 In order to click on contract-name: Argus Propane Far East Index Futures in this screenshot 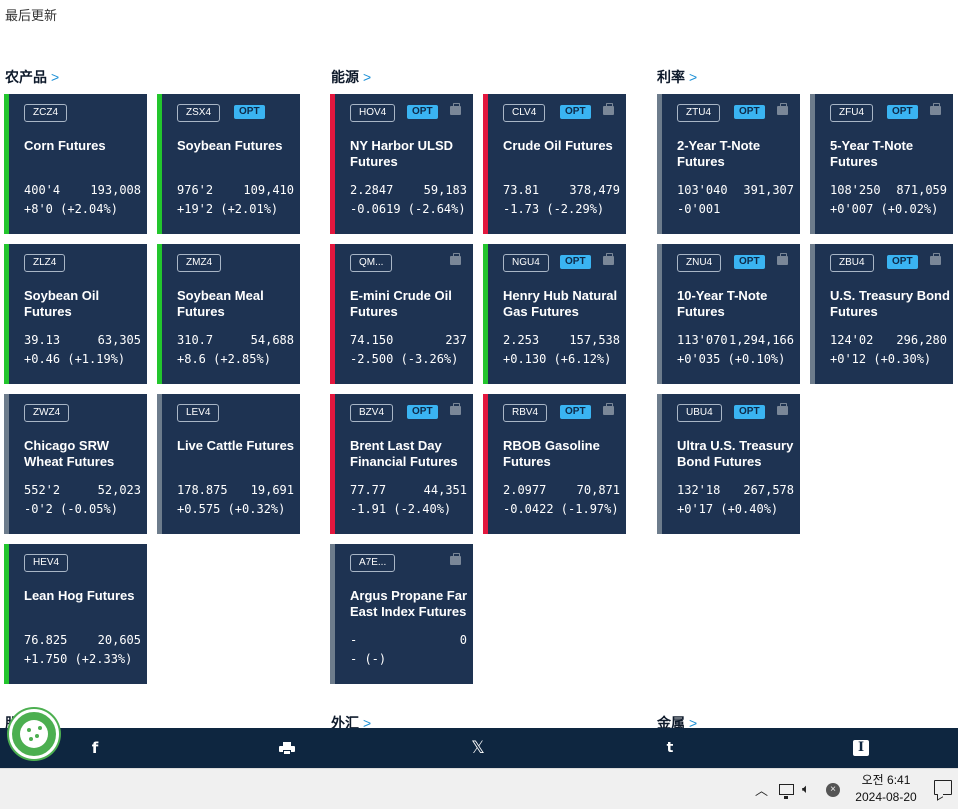, I will do `click(409, 603)`.